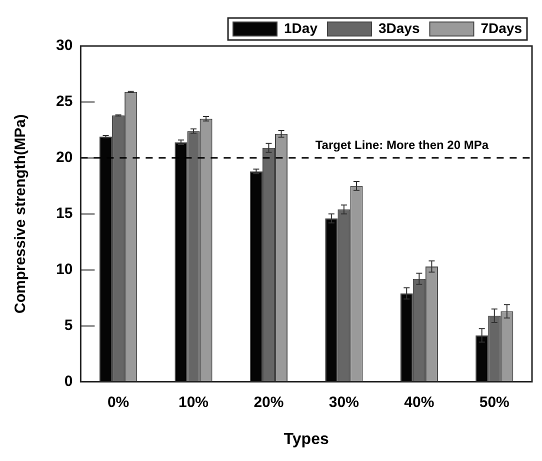  What do you see at coordinates (269, 402) in the screenshot?
I see `x-tick-label: 20%` at bounding box center [269, 402].